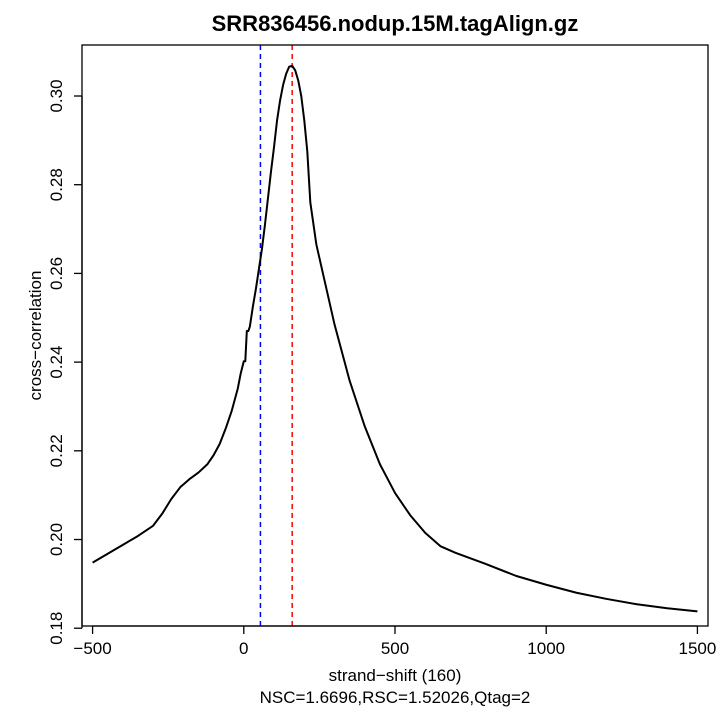  Describe the element at coordinates (56, 273) in the screenshot. I see `y-tick-label: 0.26` at that location.